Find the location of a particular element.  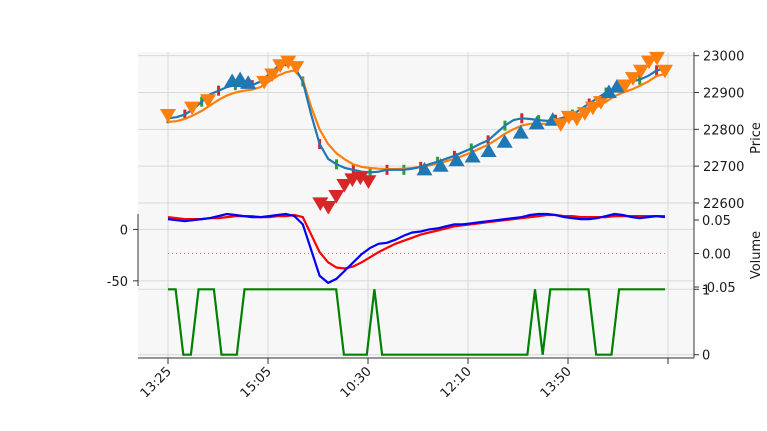

price-tick-label: 22800 is located at coordinates (723, 130).